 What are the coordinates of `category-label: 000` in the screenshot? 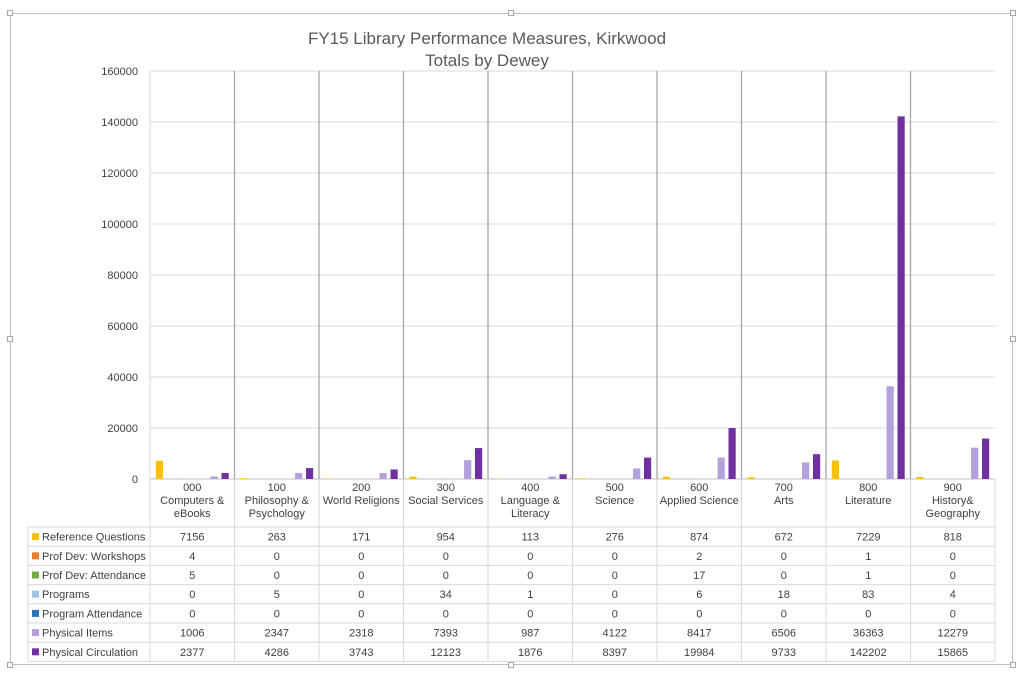 It's located at (192, 488).